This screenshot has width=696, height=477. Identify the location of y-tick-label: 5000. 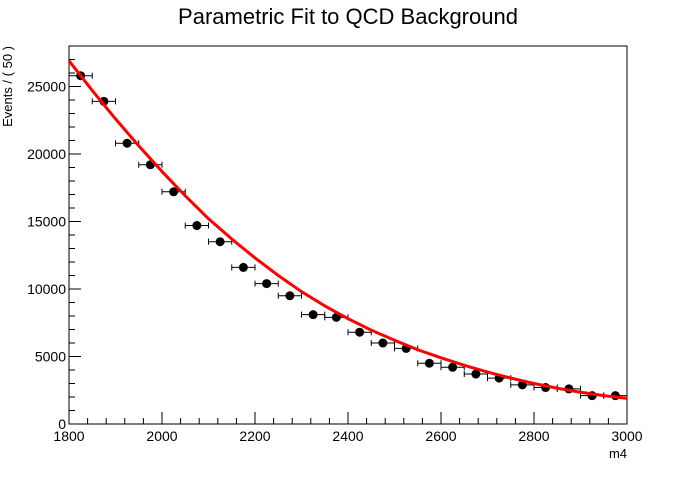
(50, 357).